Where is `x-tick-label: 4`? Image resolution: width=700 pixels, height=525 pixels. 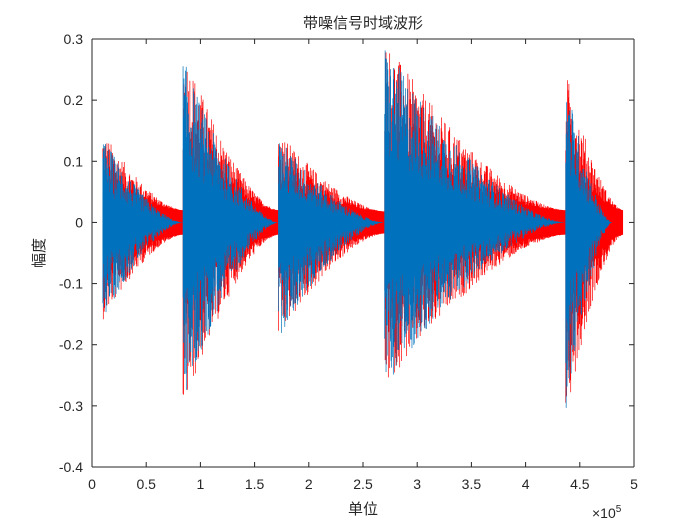 x-tick-label: 4 is located at coordinates (526, 484).